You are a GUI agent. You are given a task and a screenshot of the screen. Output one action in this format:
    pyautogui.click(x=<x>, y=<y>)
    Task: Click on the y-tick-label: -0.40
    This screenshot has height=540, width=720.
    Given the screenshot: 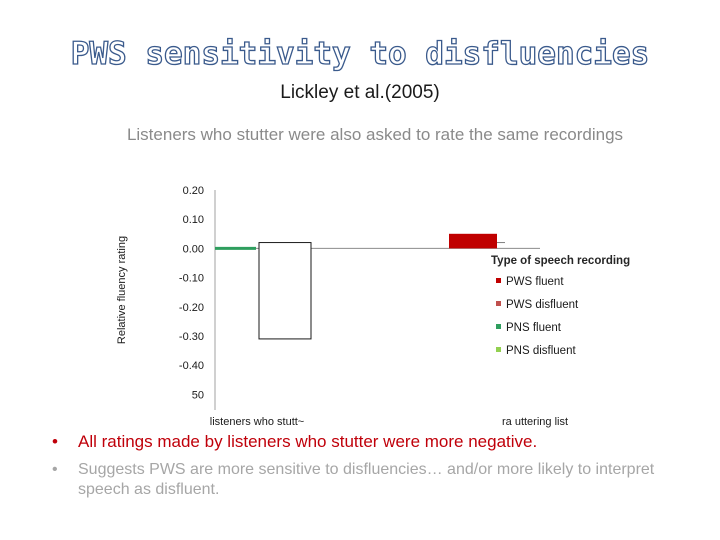 What is the action you would take?
    pyautogui.click(x=191, y=366)
    